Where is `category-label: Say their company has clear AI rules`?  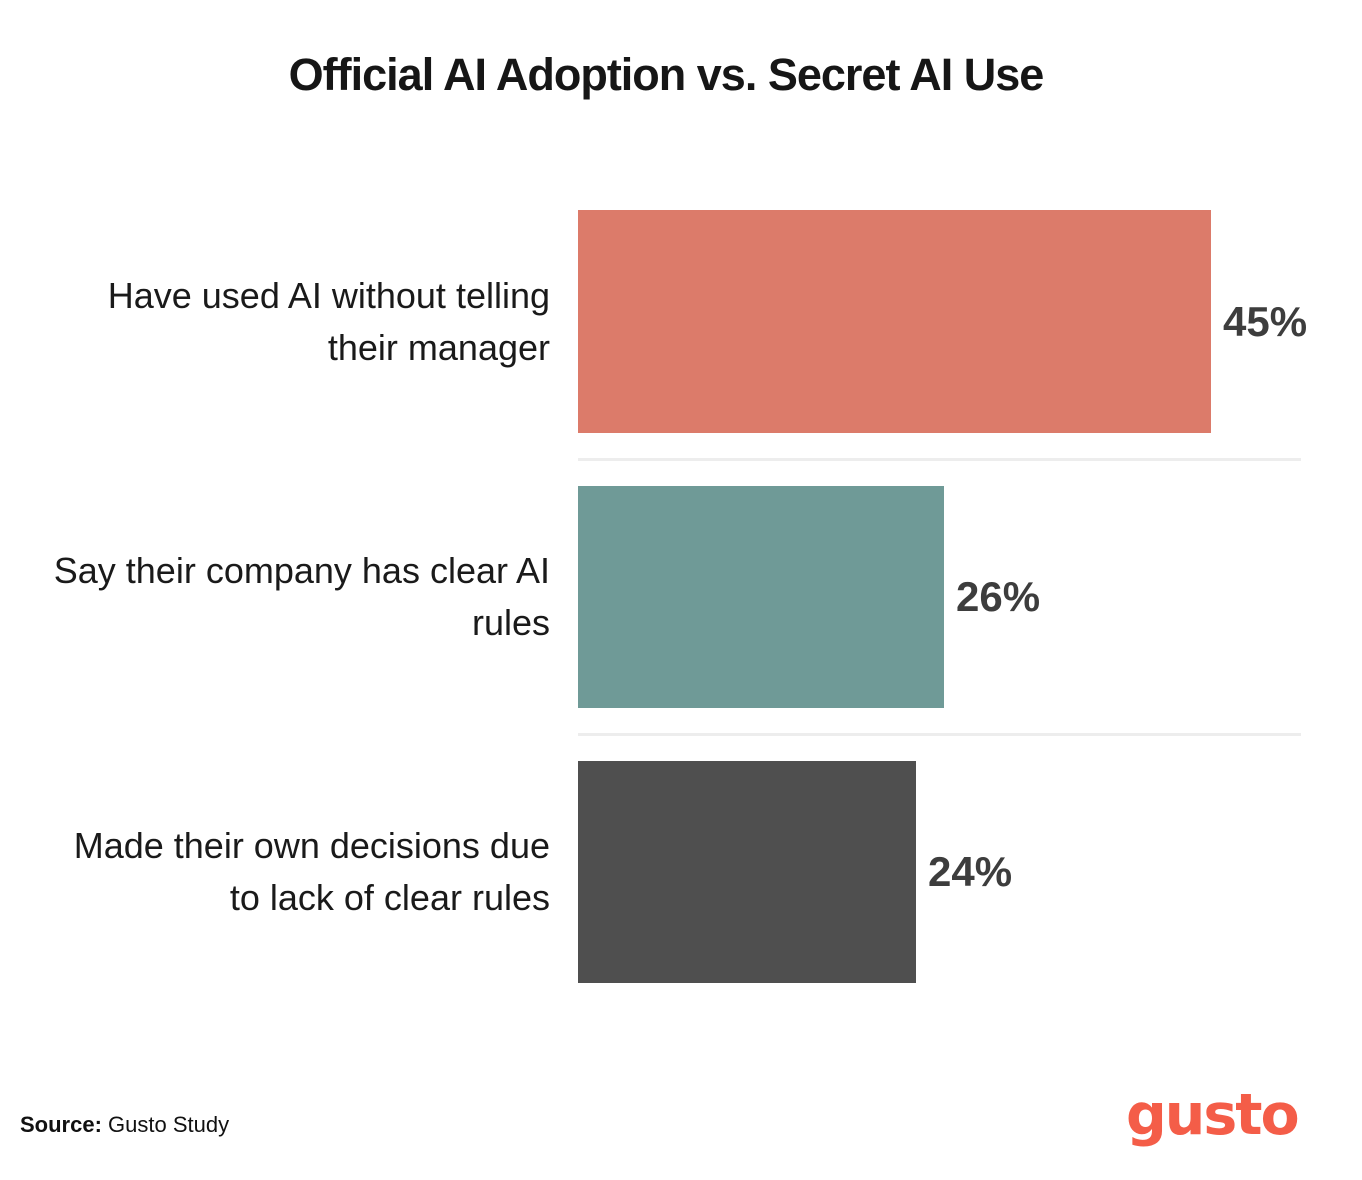 category-label: Say their company has clear AI rules is located at coordinates (275, 597).